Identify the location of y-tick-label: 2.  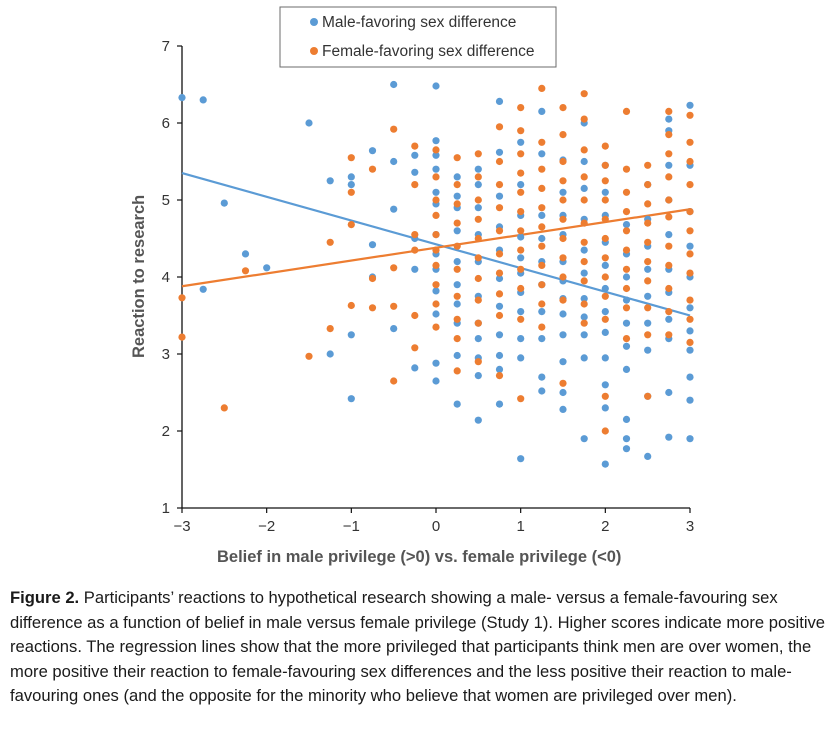
(166, 431).